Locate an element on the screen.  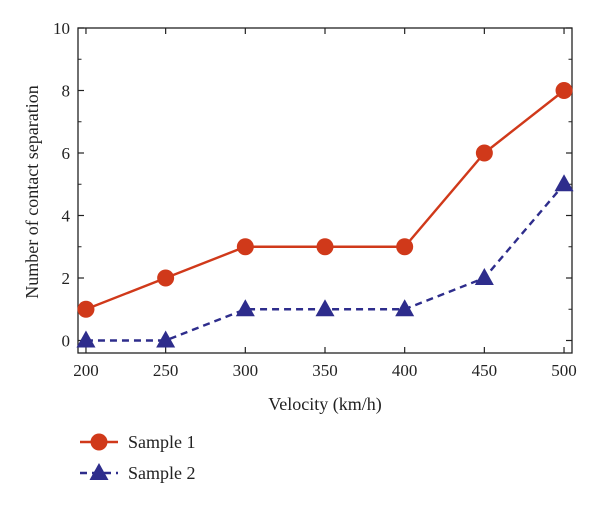
x-tick-label: 300 is located at coordinates (246, 370).